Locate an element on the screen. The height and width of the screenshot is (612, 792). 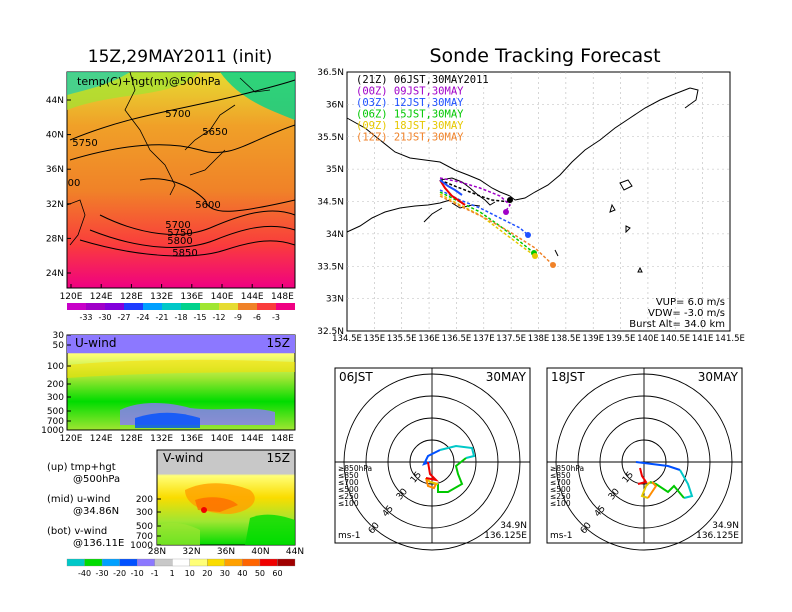
colorbar-label: -12 is located at coordinates (218, 317).